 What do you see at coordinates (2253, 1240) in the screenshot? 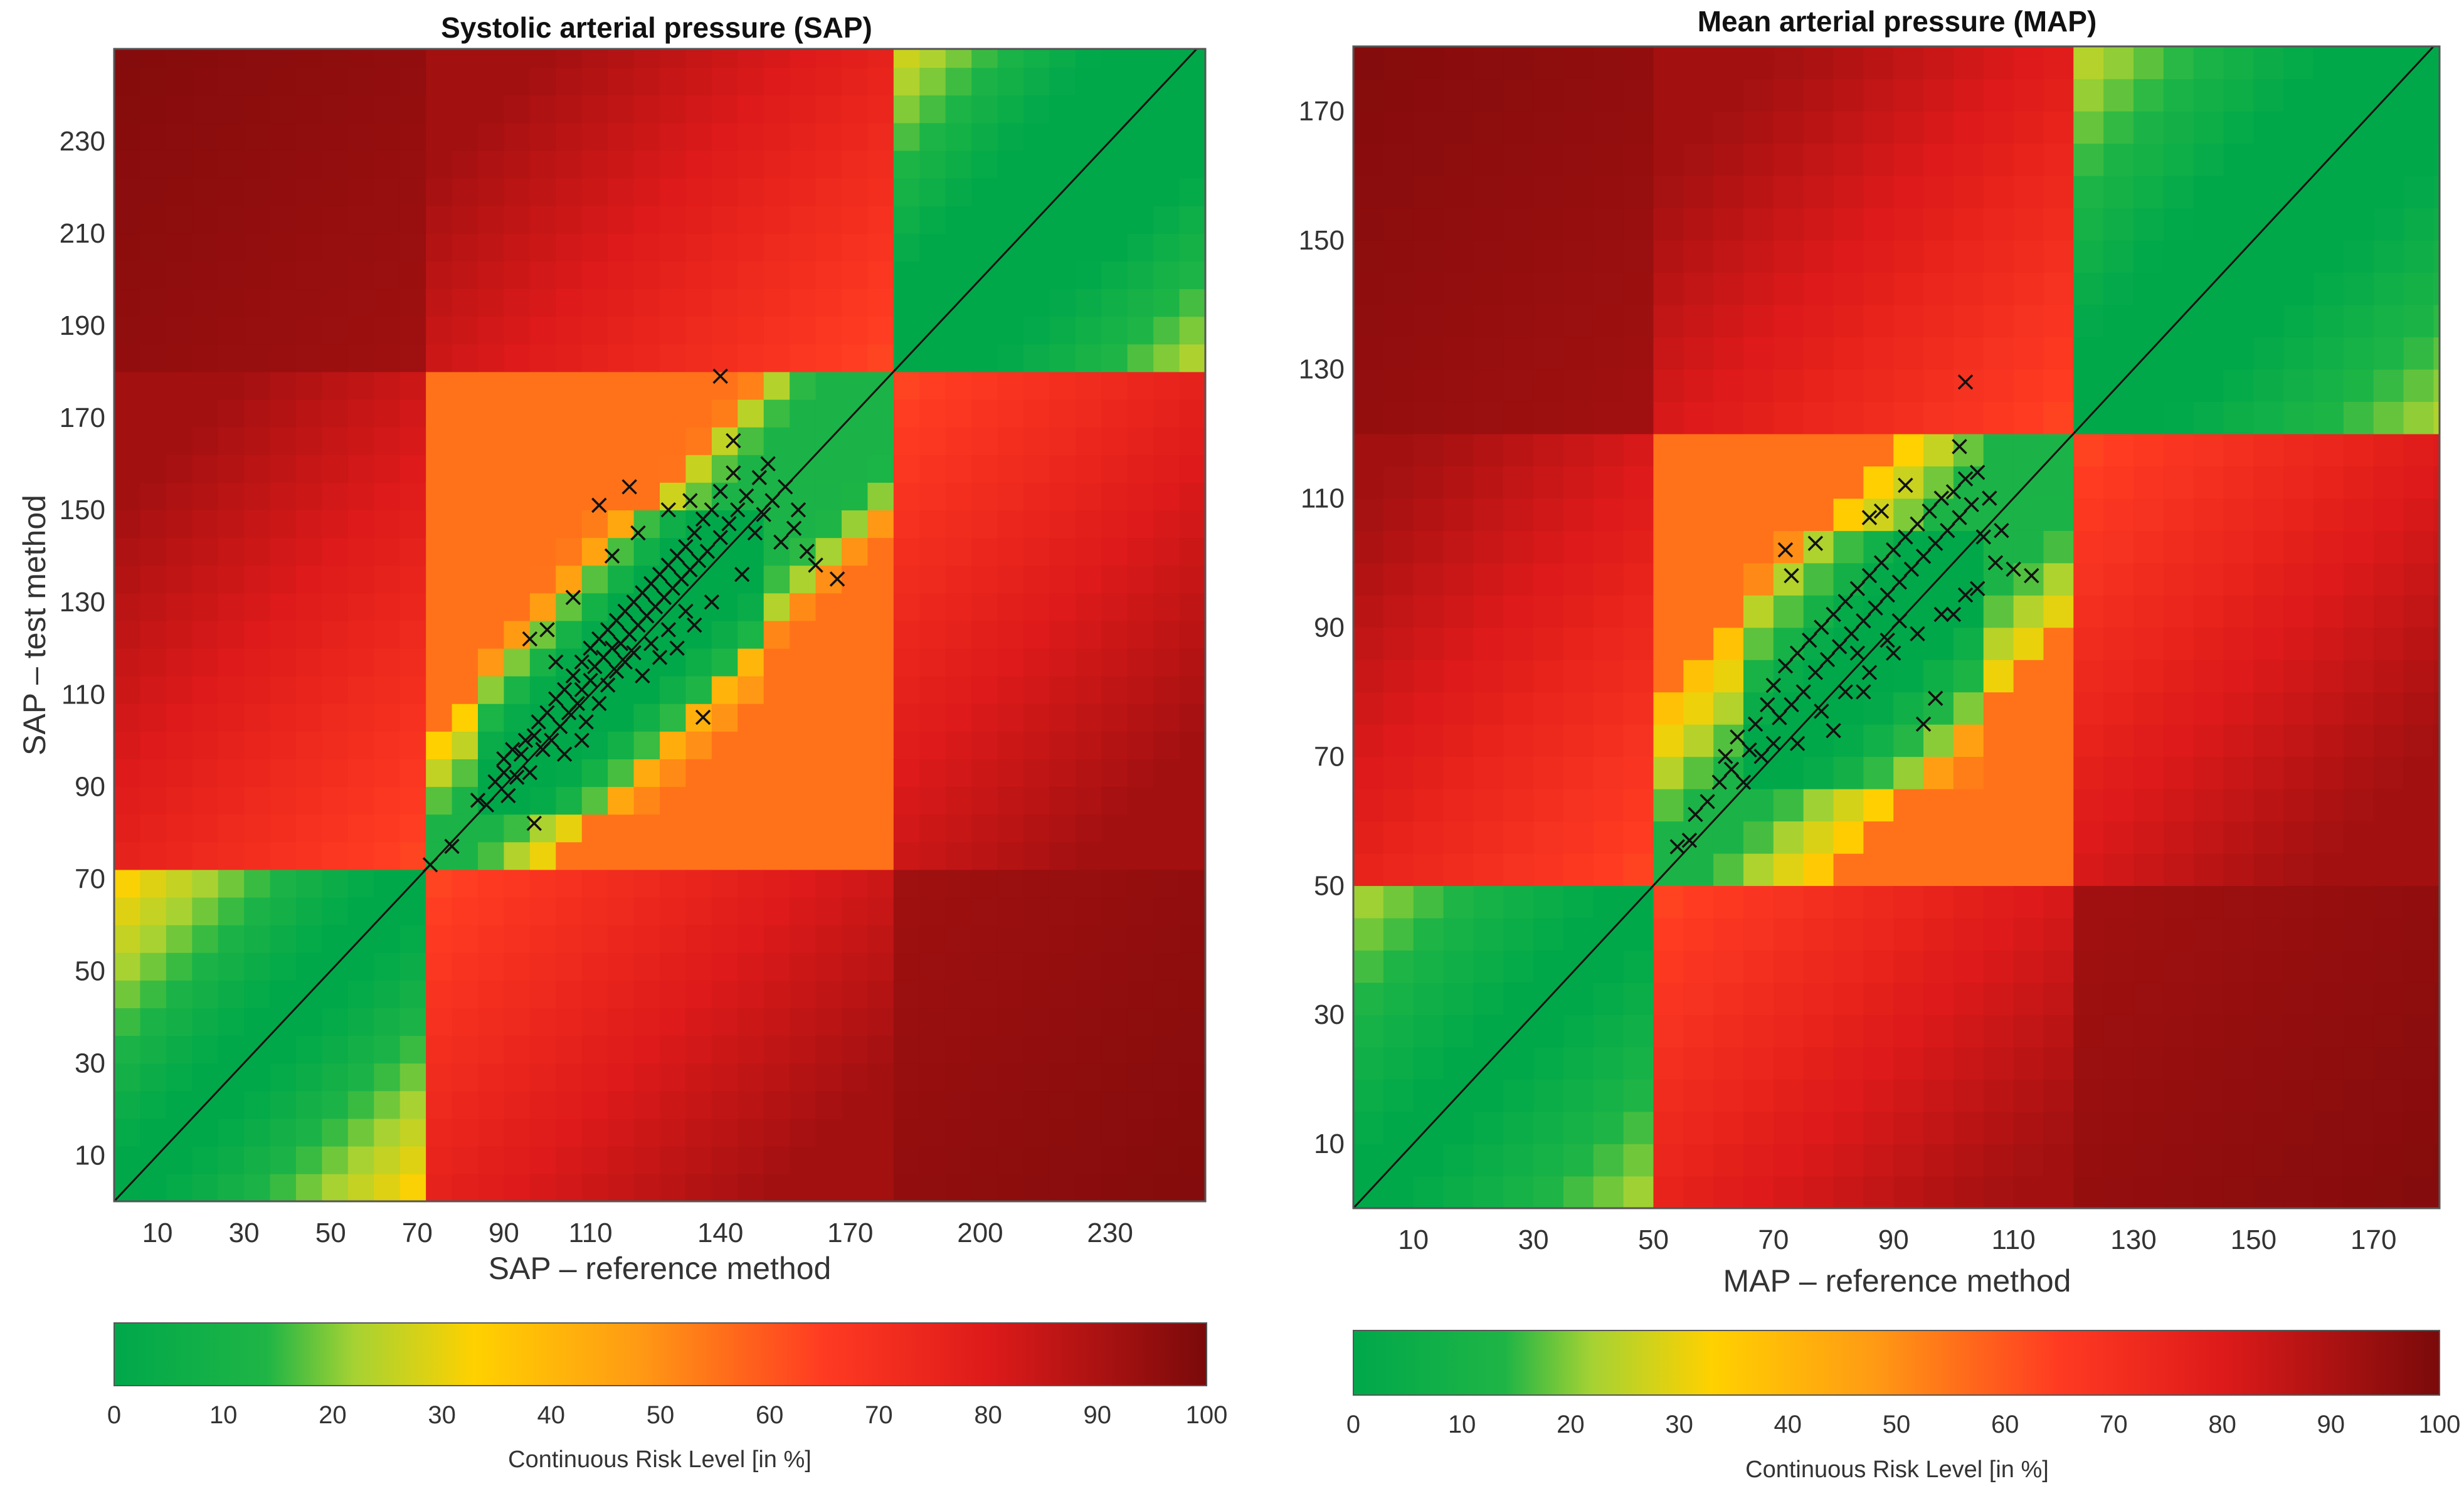
I see `map-x-tick-label: 150` at bounding box center [2253, 1240].